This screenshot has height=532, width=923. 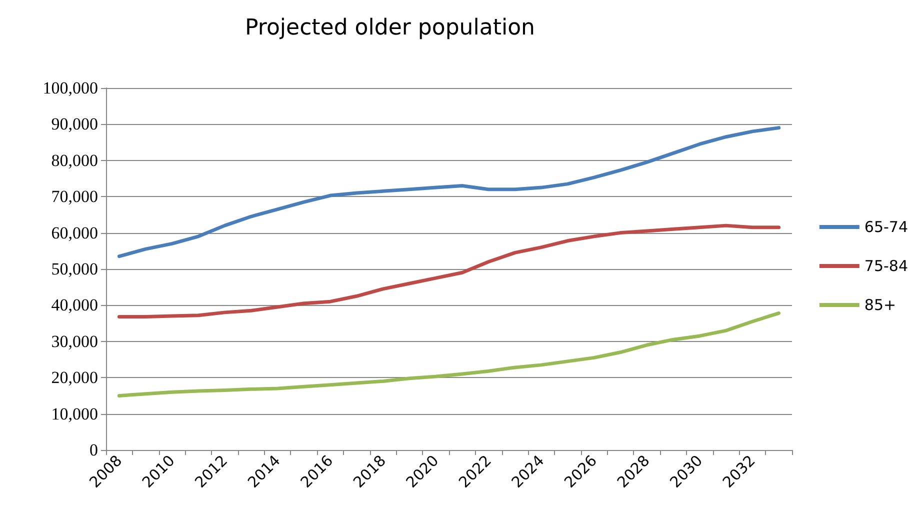 I want to click on legend-label: 85+, so click(x=880, y=305).